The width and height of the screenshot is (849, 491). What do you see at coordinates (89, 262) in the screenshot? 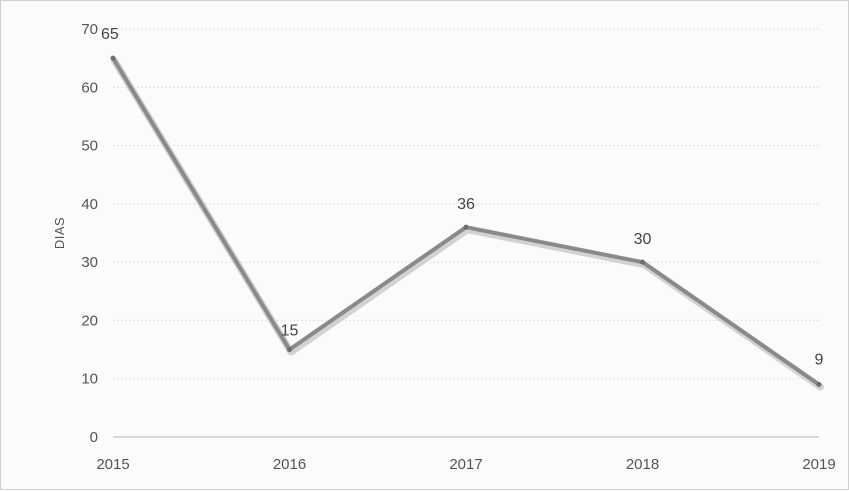
I see `y-tick-label: 30` at bounding box center [89, 262].